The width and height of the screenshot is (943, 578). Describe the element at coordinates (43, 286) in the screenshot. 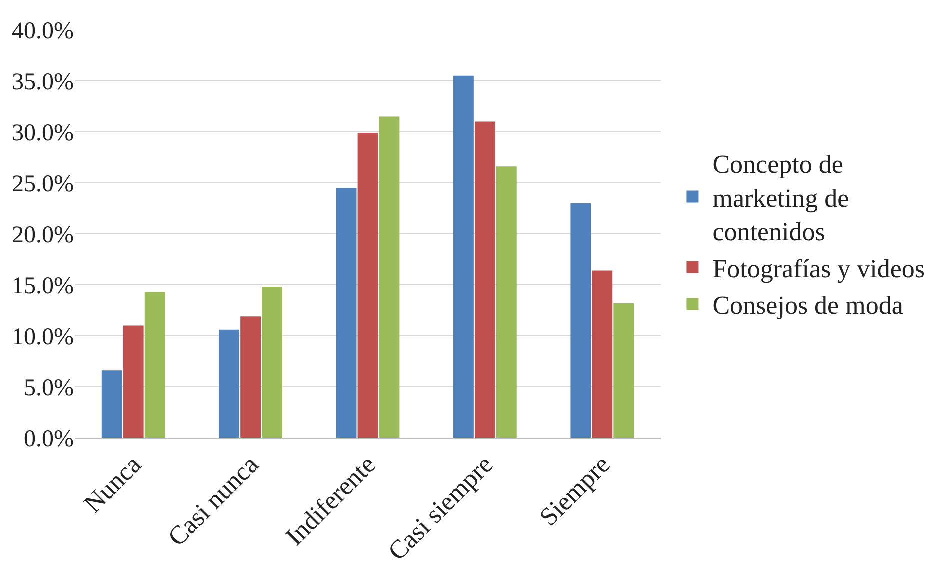

I see `y-tick-label: 15.0%` at that location.